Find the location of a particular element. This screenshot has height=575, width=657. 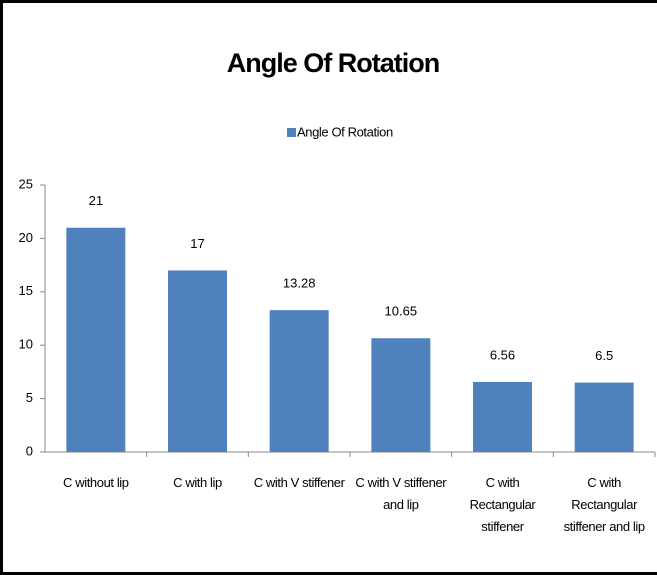

x-tick-label: C with V stiffener is located at coordinates (299, 482).